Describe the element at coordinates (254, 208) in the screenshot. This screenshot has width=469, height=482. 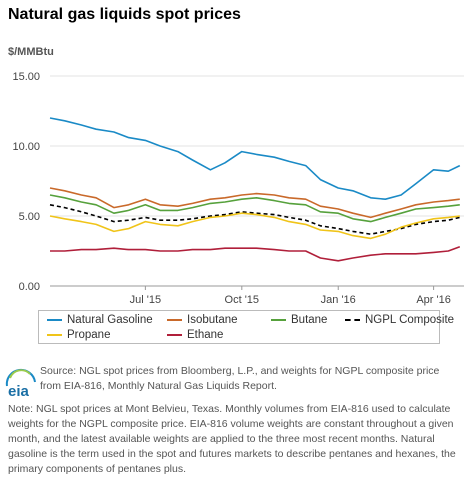
I see `series-line-butane` at that location.